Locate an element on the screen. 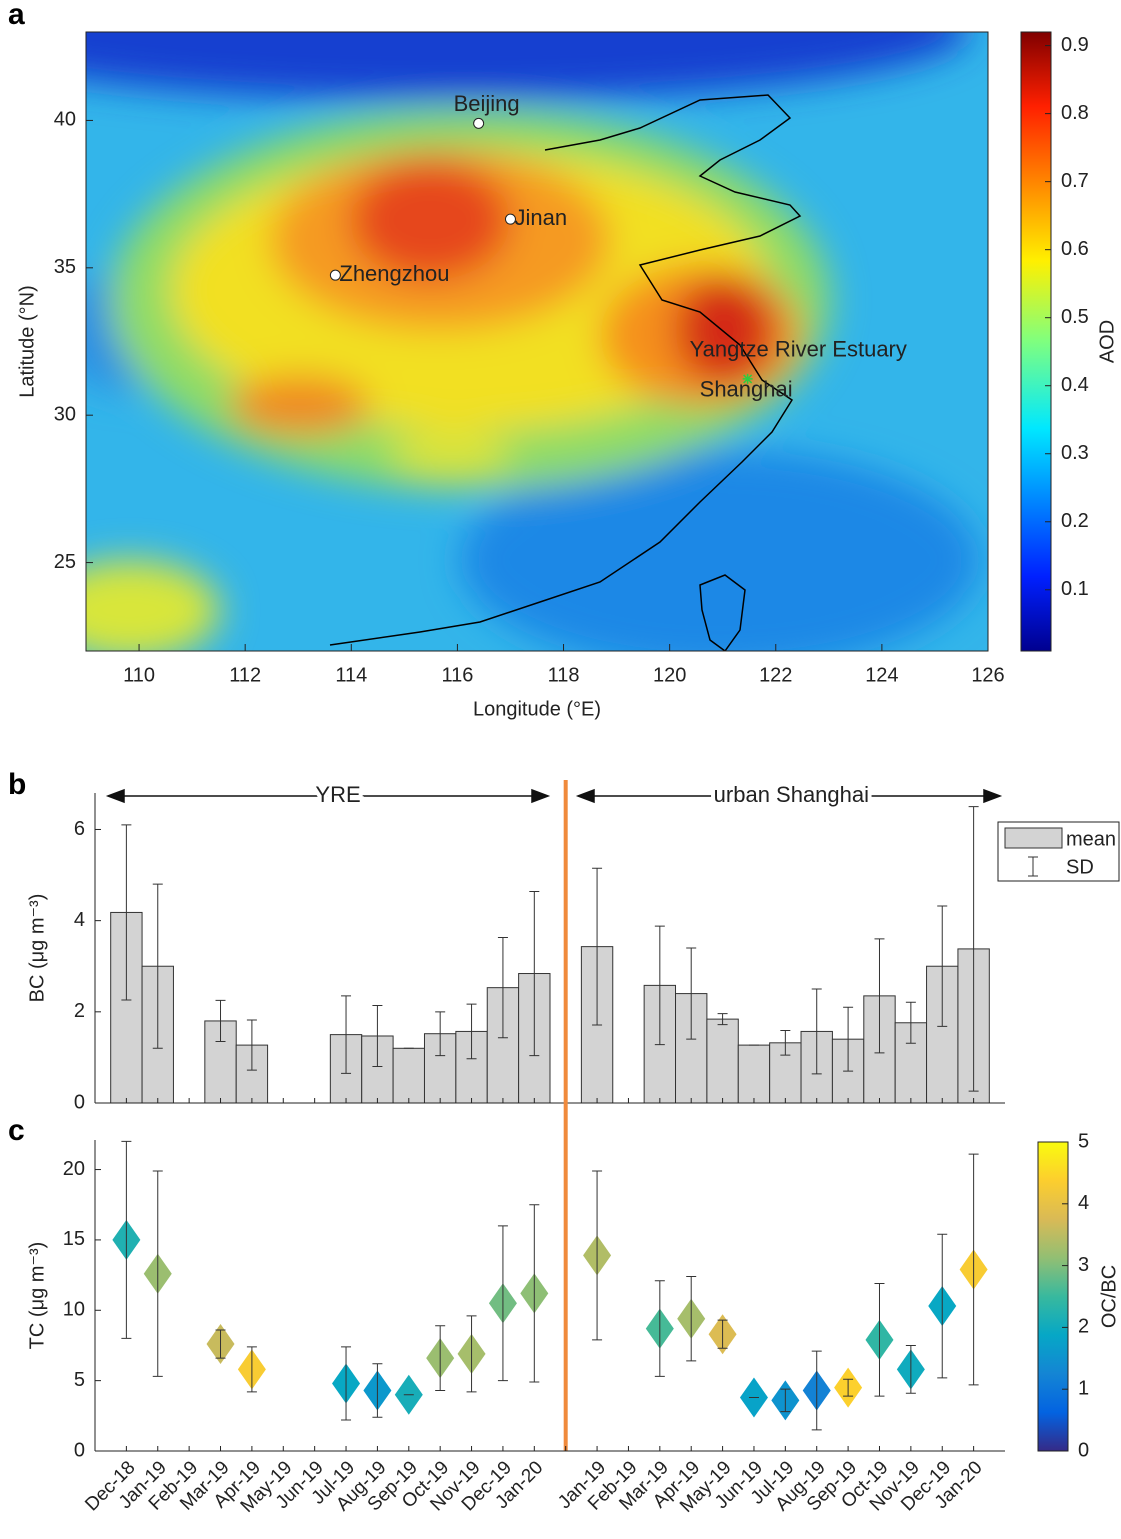 This screenshot has width=1121, height=1539. colorbar-tick-label: 3 is located at coordinates (1083, 1265).